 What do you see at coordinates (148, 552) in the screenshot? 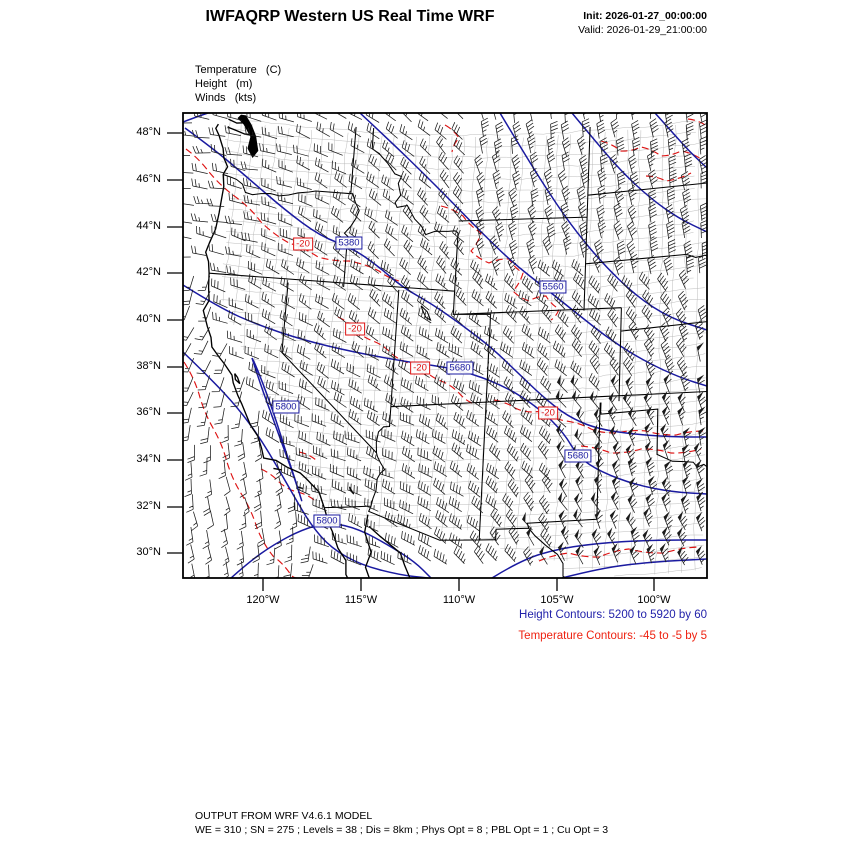
I see `lat-tick-label: 30°N` at bounding box center [148, 552].